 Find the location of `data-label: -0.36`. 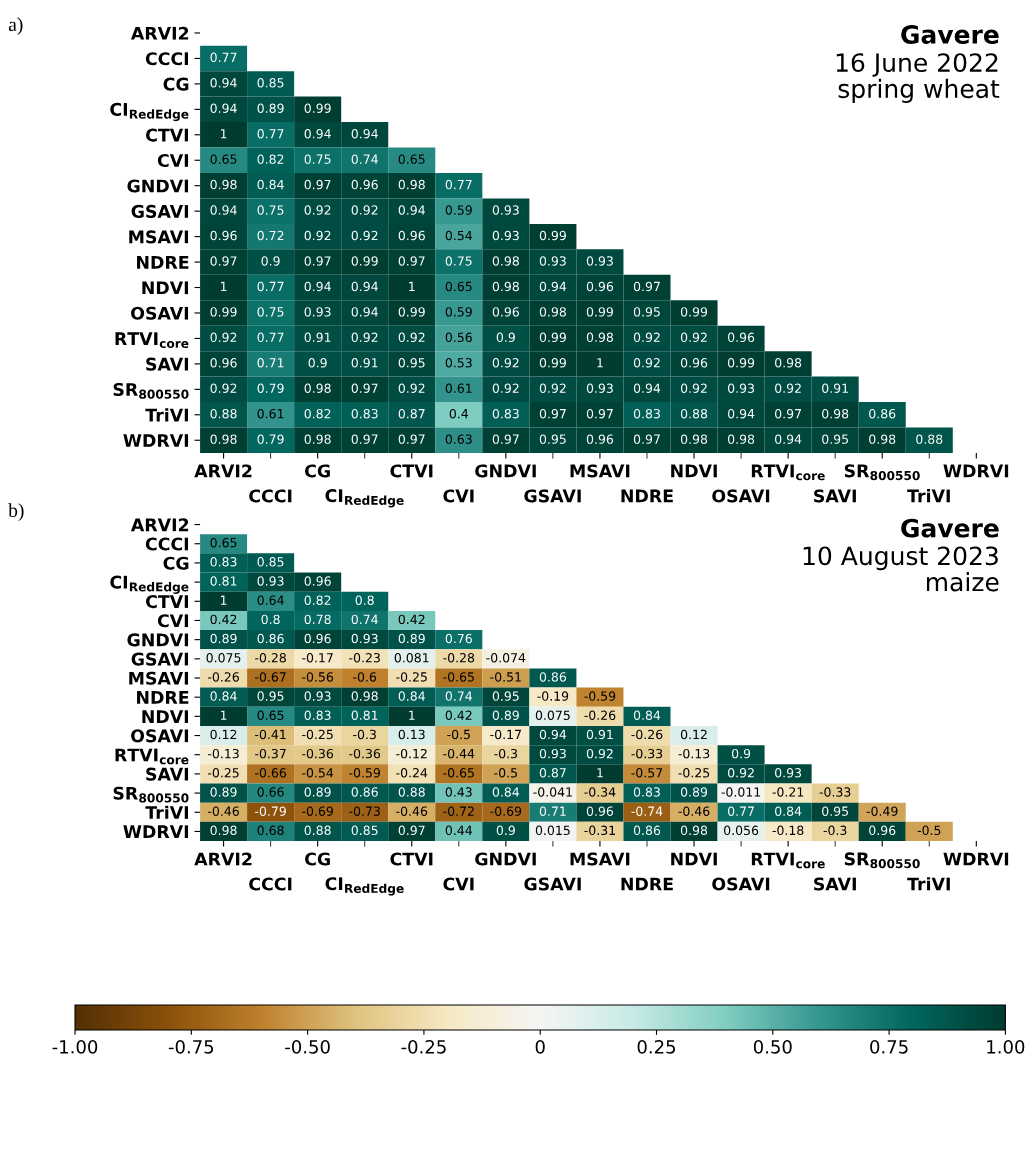

data-label: -0.36 is located at coordinates (318, 753).